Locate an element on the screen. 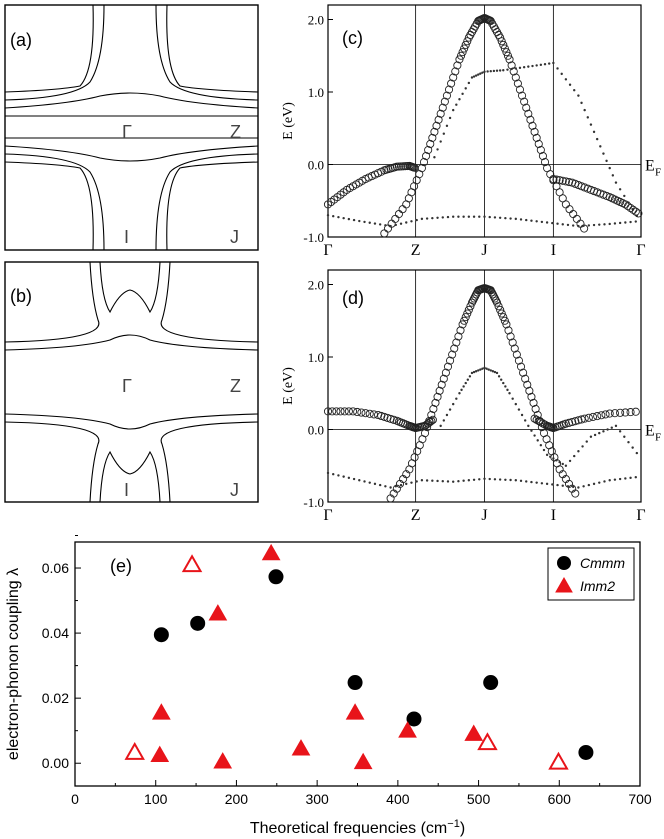 The height and width of the screenshot is (839, 664). panel-b-label: (b) is located at coordinates (21, 296).